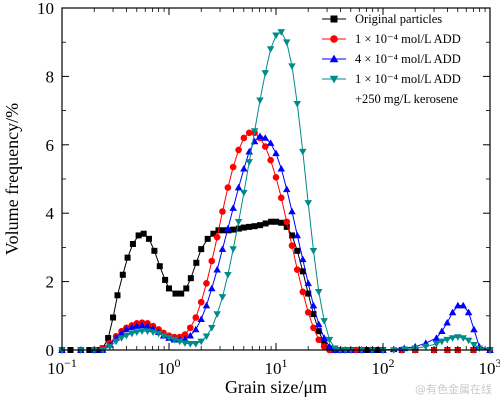 The height and width of the screenshot is (401, 500). Describe the element at coordinates (407, 99) in the screenshot. I see `legend-label-line2: +250 mg/L kerosene` at that location.